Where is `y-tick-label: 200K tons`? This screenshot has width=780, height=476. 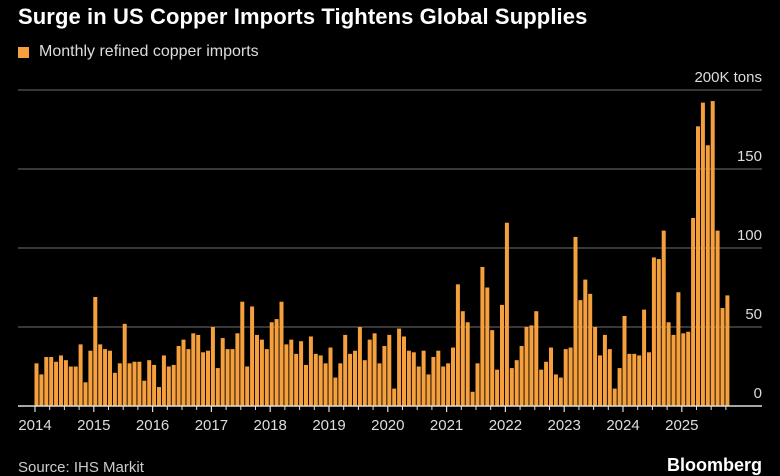 y-tick-label: 200K tons is located at coordinates (728, 77).